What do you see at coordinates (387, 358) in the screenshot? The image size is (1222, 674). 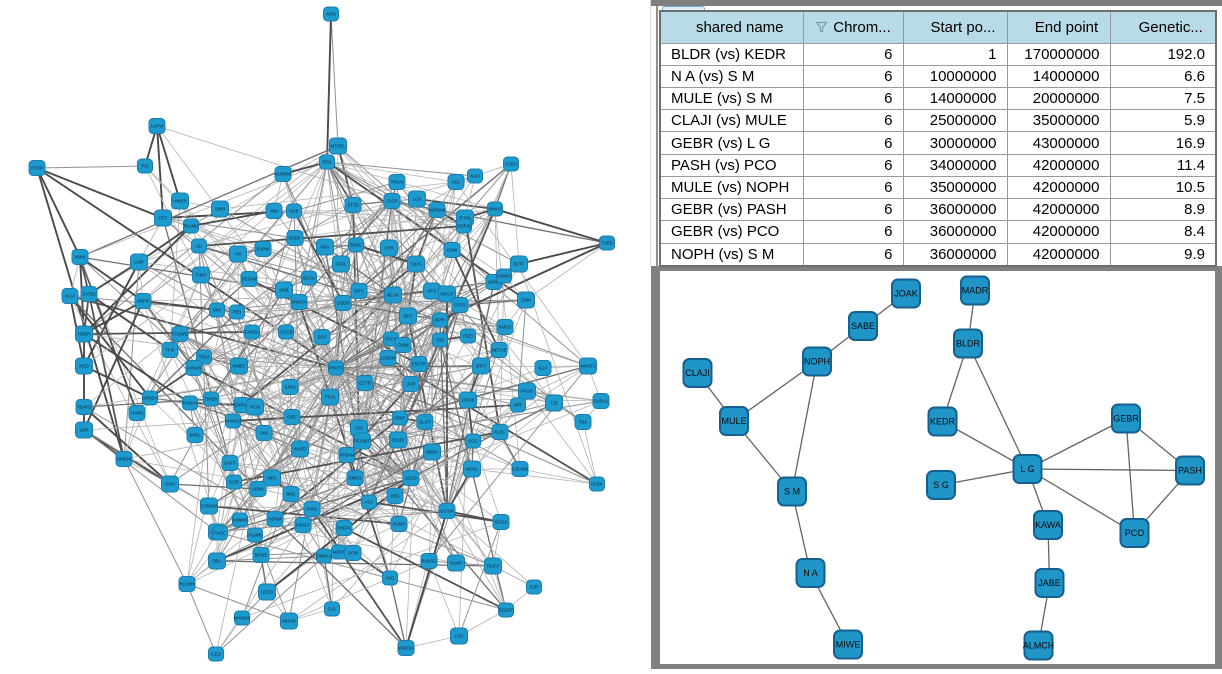 I see `svg-text: LSNCM` at bounding box center [387, 358].